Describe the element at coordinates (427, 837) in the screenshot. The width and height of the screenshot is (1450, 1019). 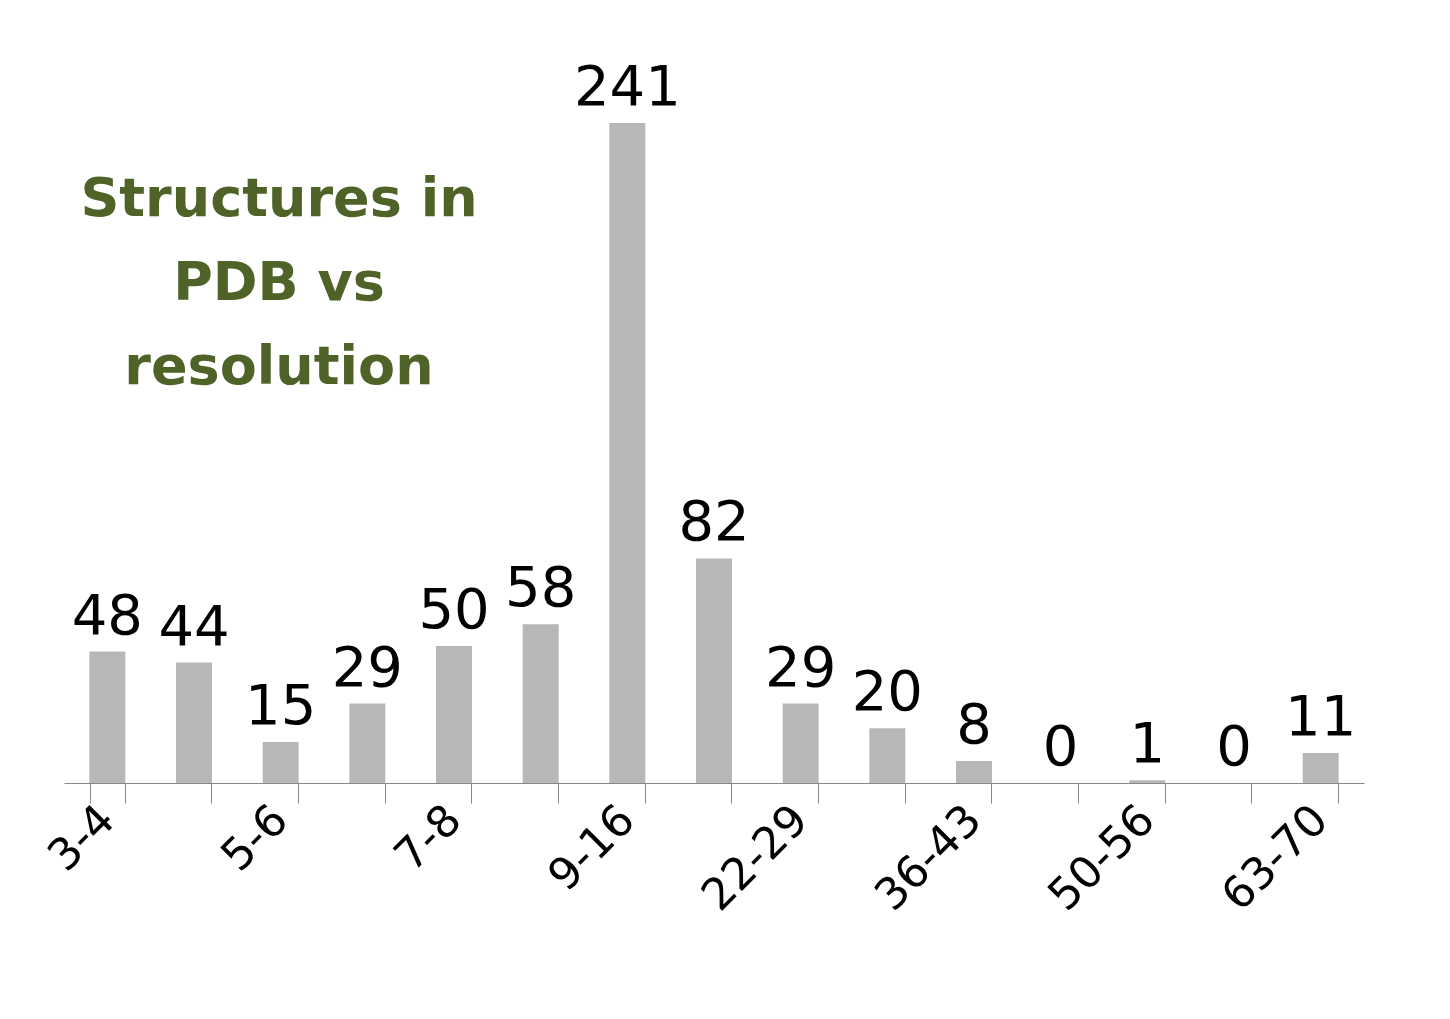
I see `x-tick-label: 7-8` at that location.